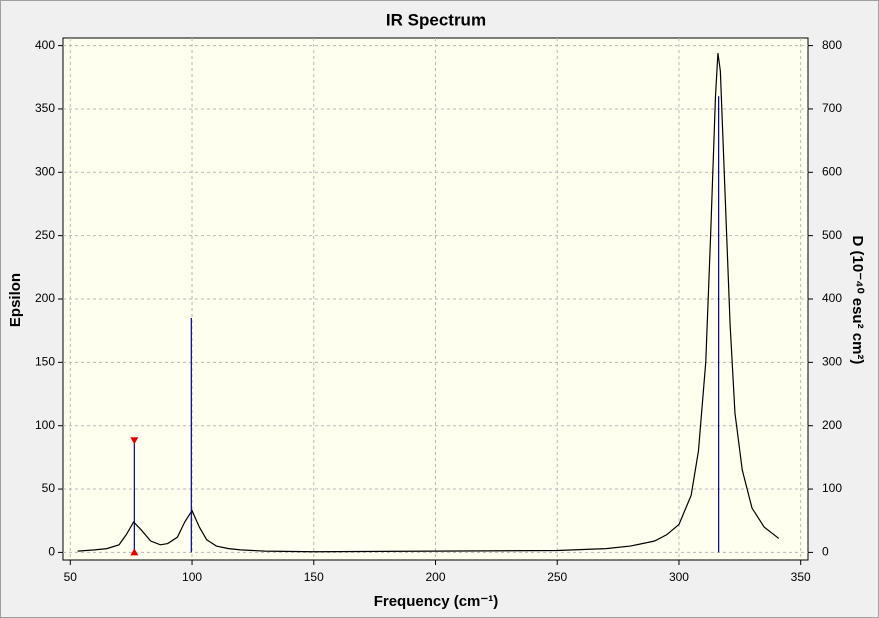 The height and width of the screenshot is (618, 879). Describe the element at coordinates (436, 601) in the screenshot. I see `x-axis-label: Frequency (cm⁻¹)` at that location.